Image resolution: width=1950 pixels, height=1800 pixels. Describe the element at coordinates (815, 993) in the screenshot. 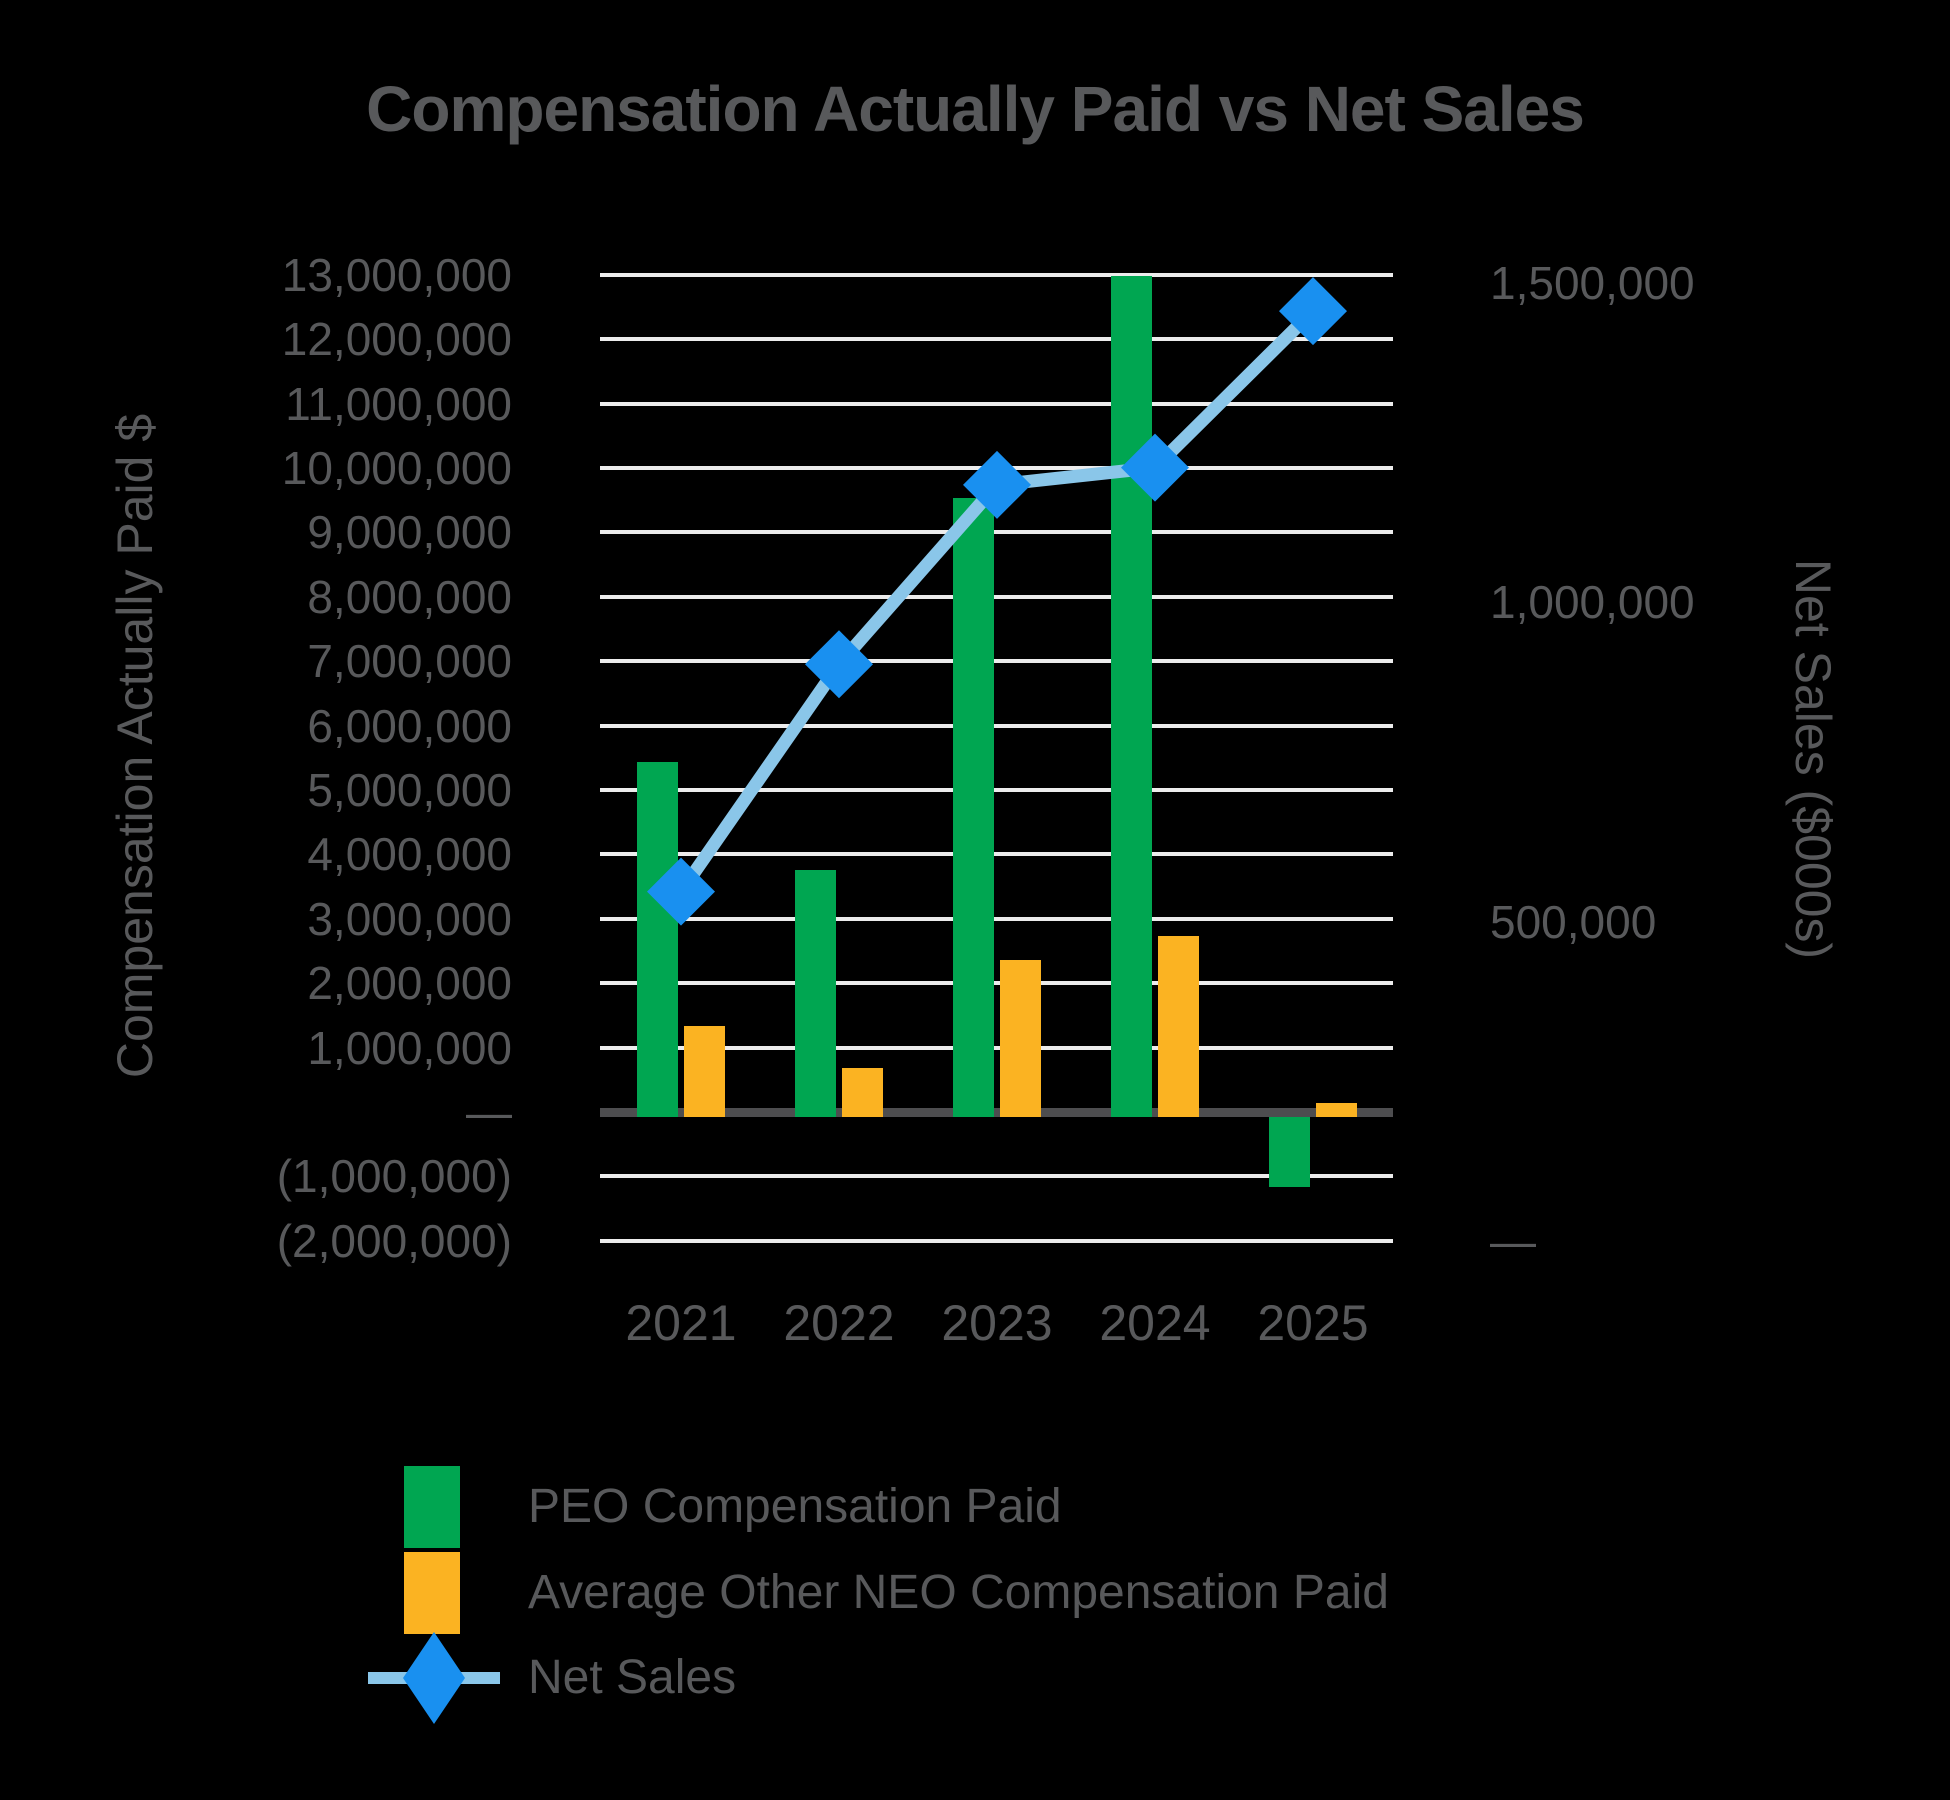

I see `peo-bar-2022` at that location.